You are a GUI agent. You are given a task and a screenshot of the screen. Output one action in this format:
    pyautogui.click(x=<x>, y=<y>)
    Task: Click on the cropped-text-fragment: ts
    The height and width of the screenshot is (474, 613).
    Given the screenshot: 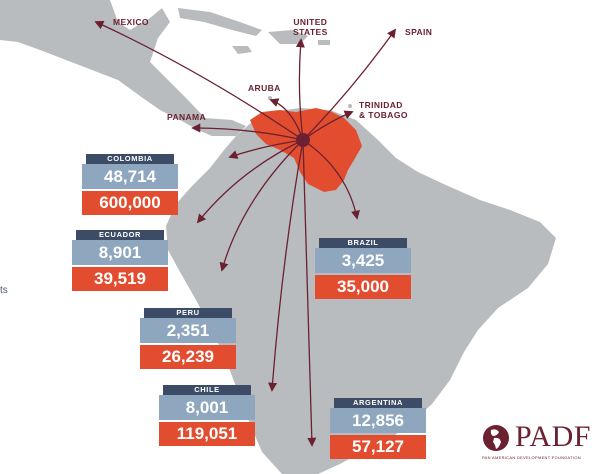 What is the action you would take?
    pyautogui.click(x=4, y=290)
    